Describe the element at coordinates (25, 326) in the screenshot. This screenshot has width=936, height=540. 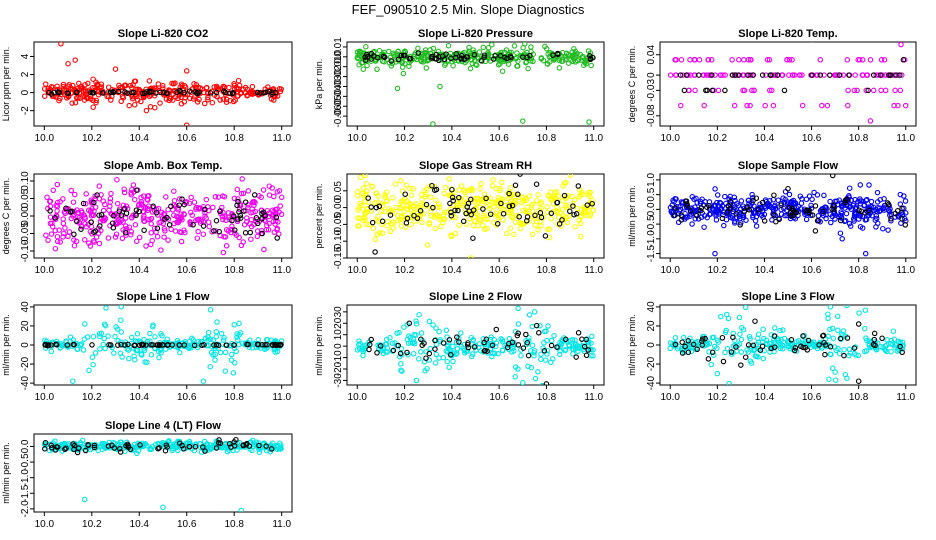
I see `y-tick-label: 20` at that location.